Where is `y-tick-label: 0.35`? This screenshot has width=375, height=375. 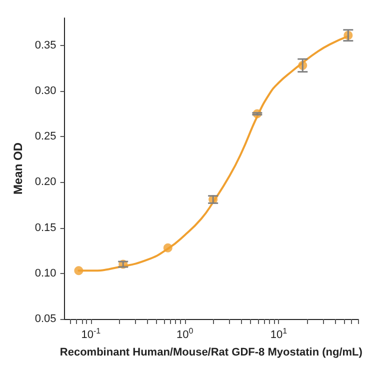 y-tick-label: 0.35 is located at coordinates (45, 45).